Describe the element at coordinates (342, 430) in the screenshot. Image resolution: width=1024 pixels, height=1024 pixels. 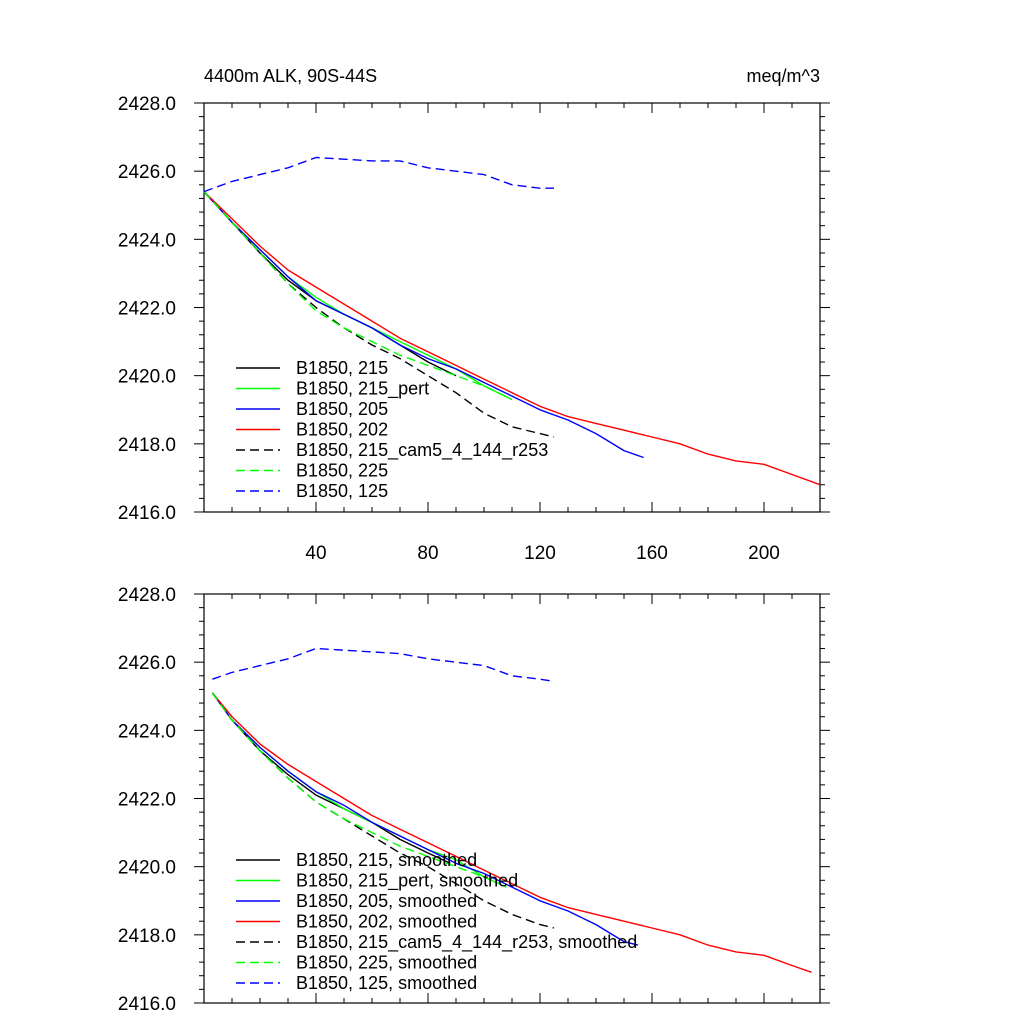
I see `legend-label: B1850, 202` at that location.